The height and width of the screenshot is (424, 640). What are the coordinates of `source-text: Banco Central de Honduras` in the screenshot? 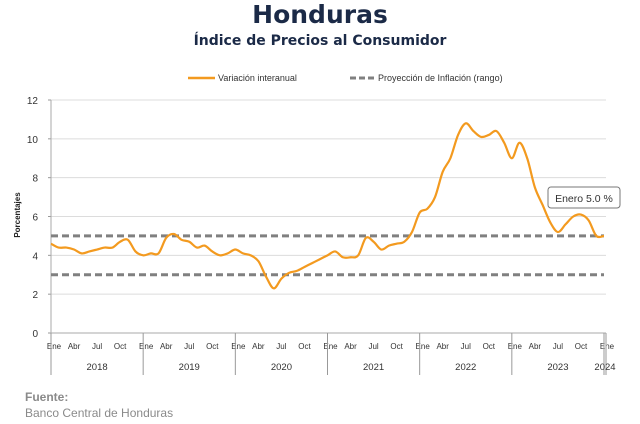 It's located at (99, 413).